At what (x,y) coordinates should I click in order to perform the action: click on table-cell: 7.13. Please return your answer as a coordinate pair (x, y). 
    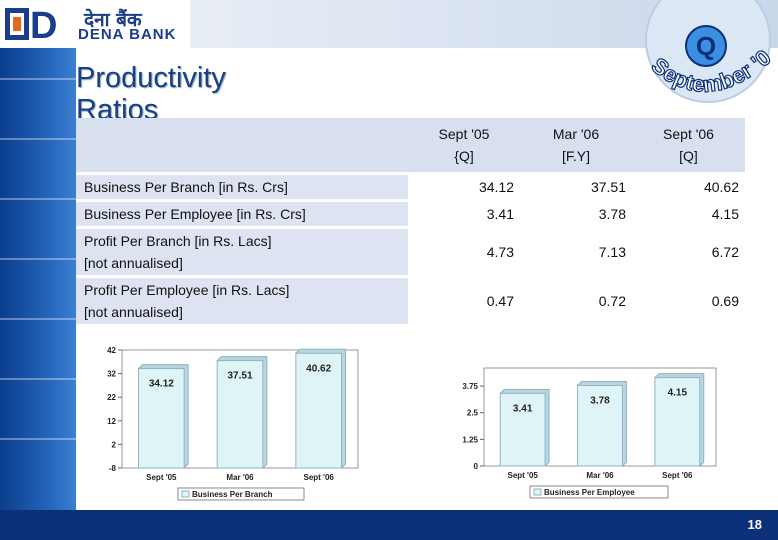
    Looking at the image, I should click on (576, 250).